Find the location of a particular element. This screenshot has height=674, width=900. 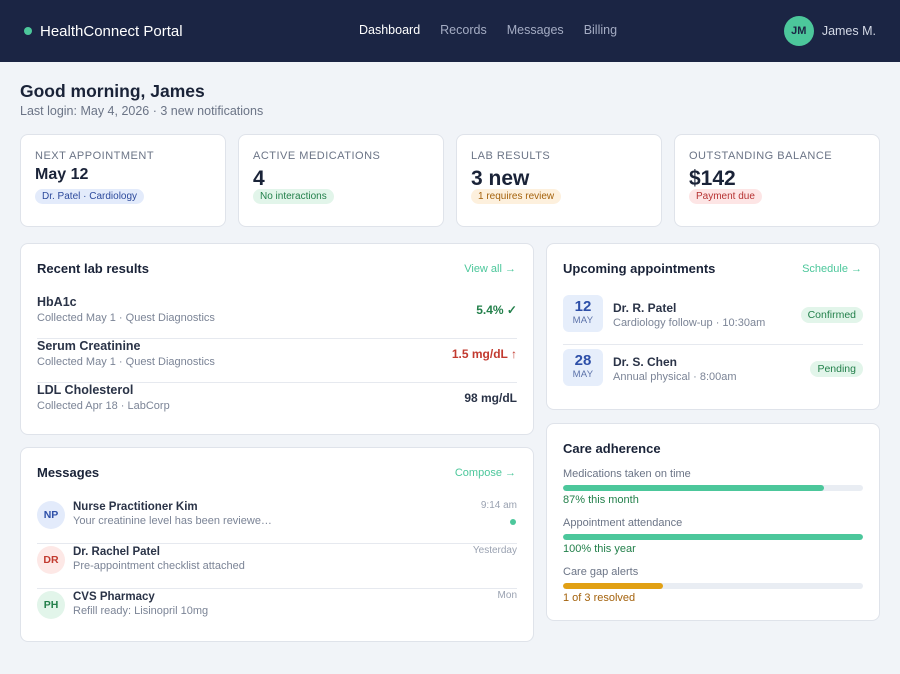

stat-value: 4 is located at coordinates (259, 178).